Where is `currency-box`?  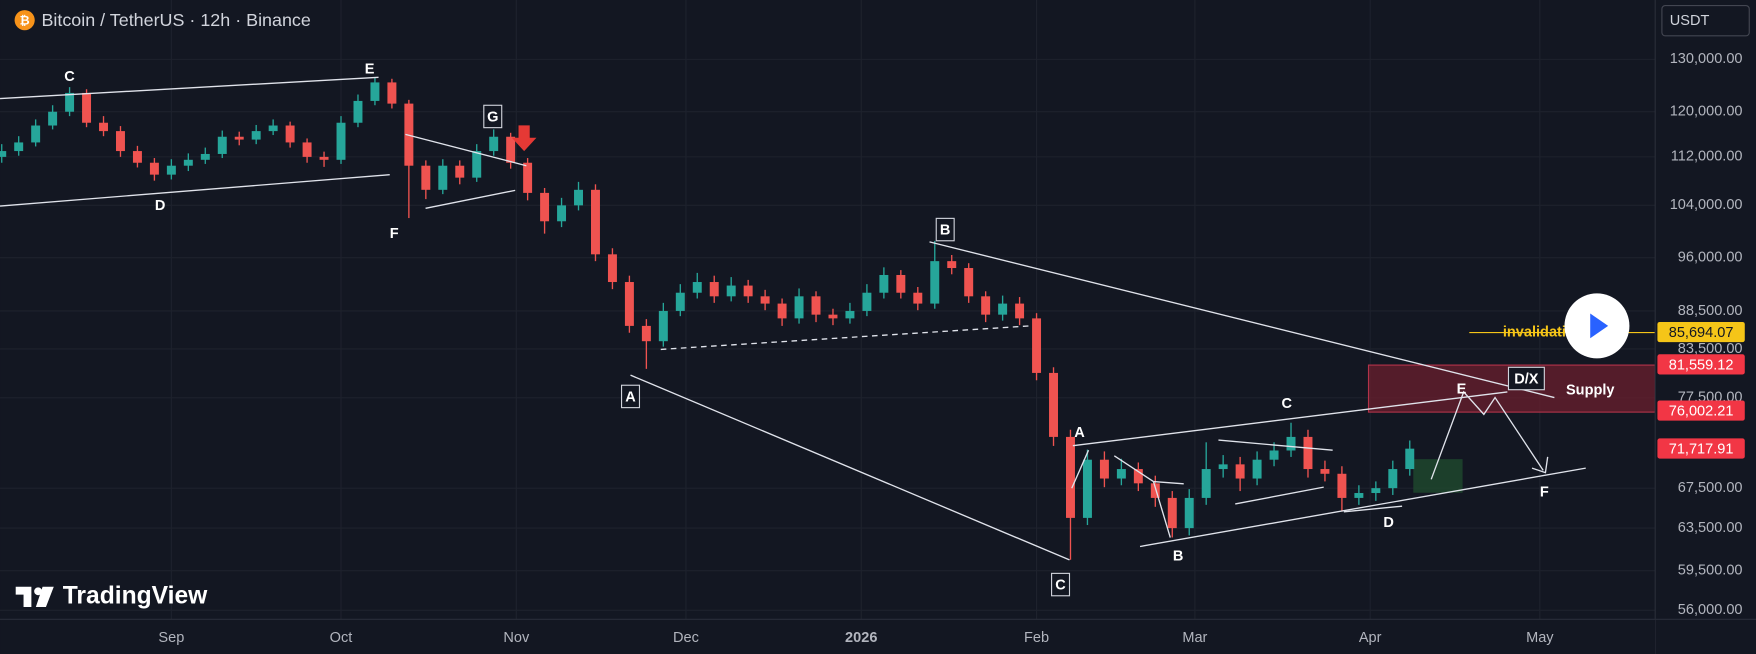 currency-box is located at coordinates (1705, 21).